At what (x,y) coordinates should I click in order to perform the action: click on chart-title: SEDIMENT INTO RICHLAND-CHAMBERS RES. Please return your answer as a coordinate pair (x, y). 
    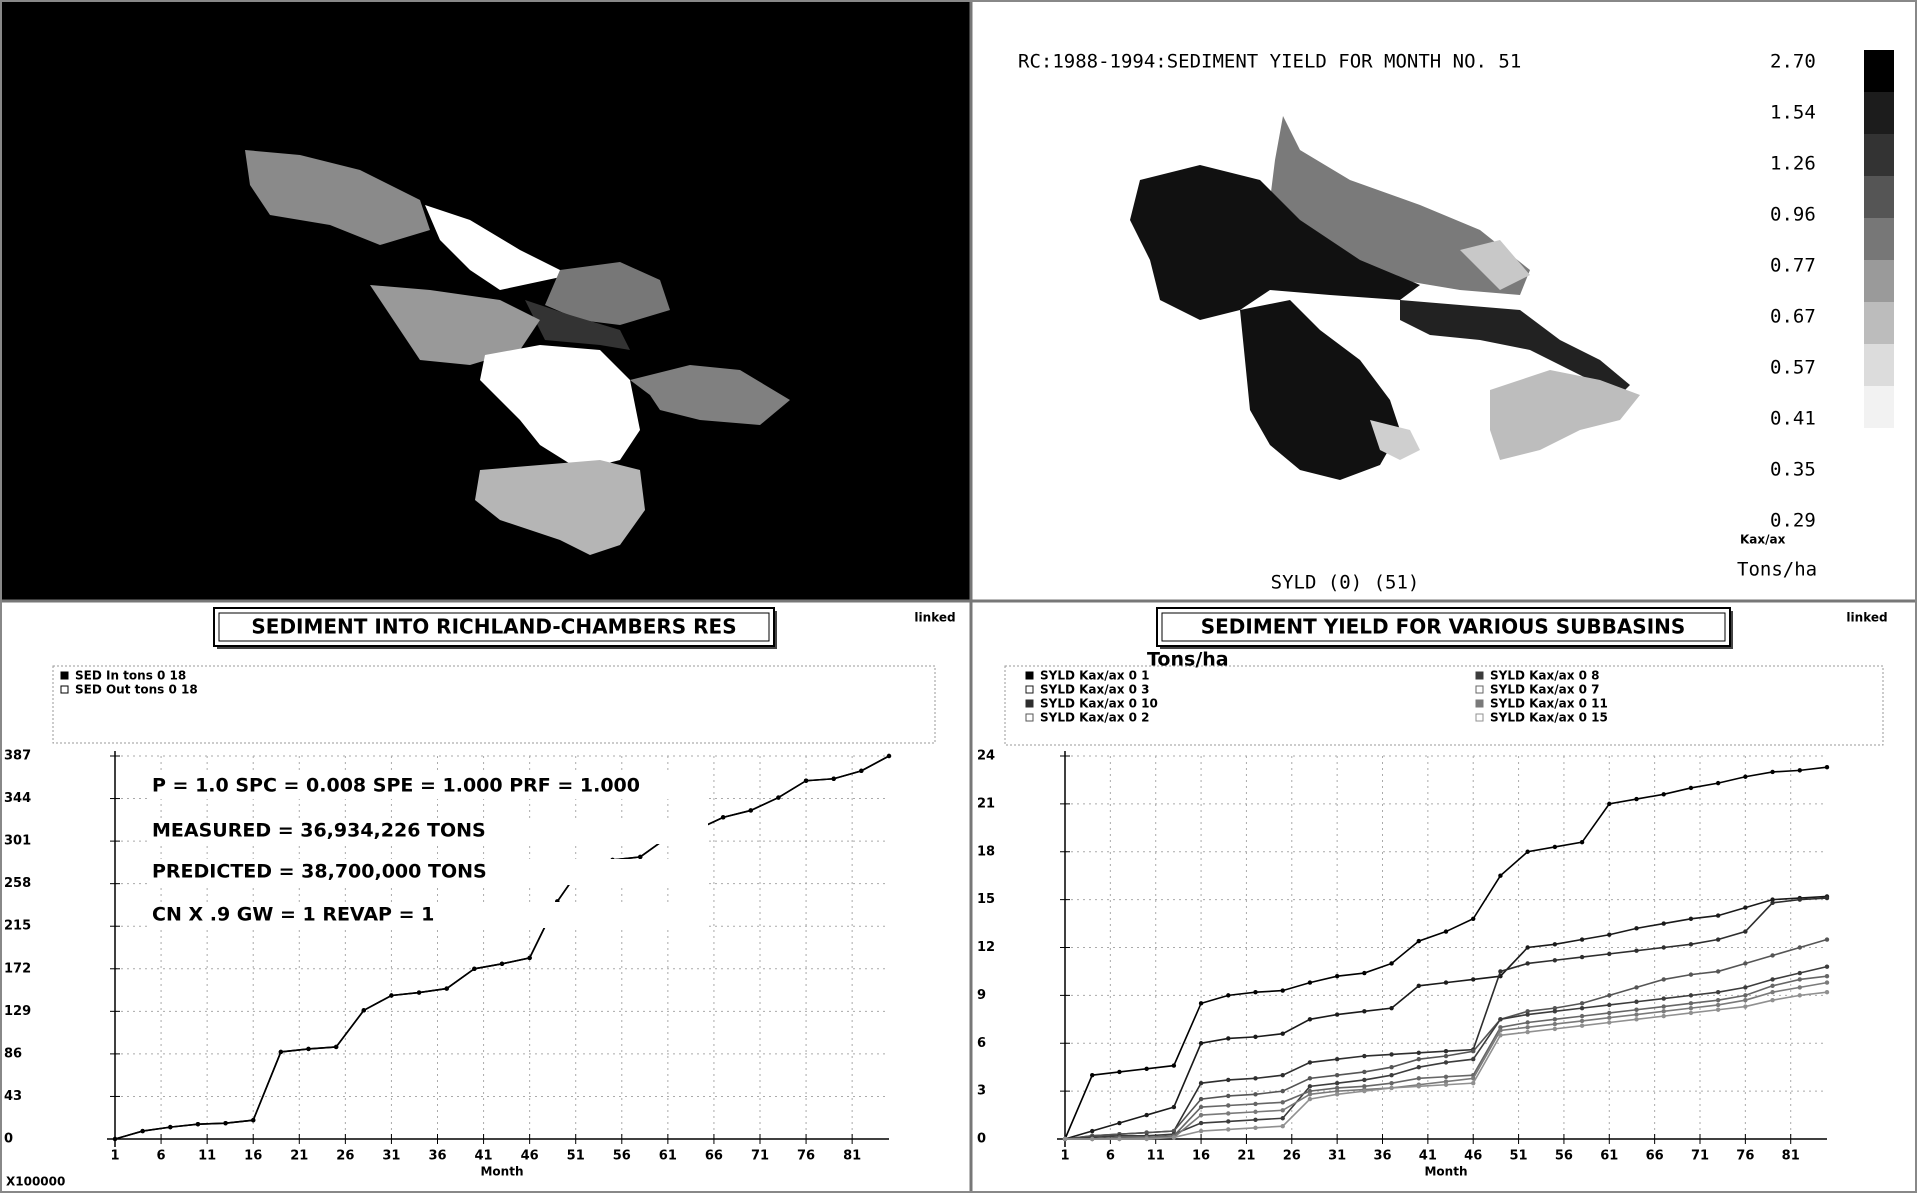
    Looking at the image, I should click on (493, 627).